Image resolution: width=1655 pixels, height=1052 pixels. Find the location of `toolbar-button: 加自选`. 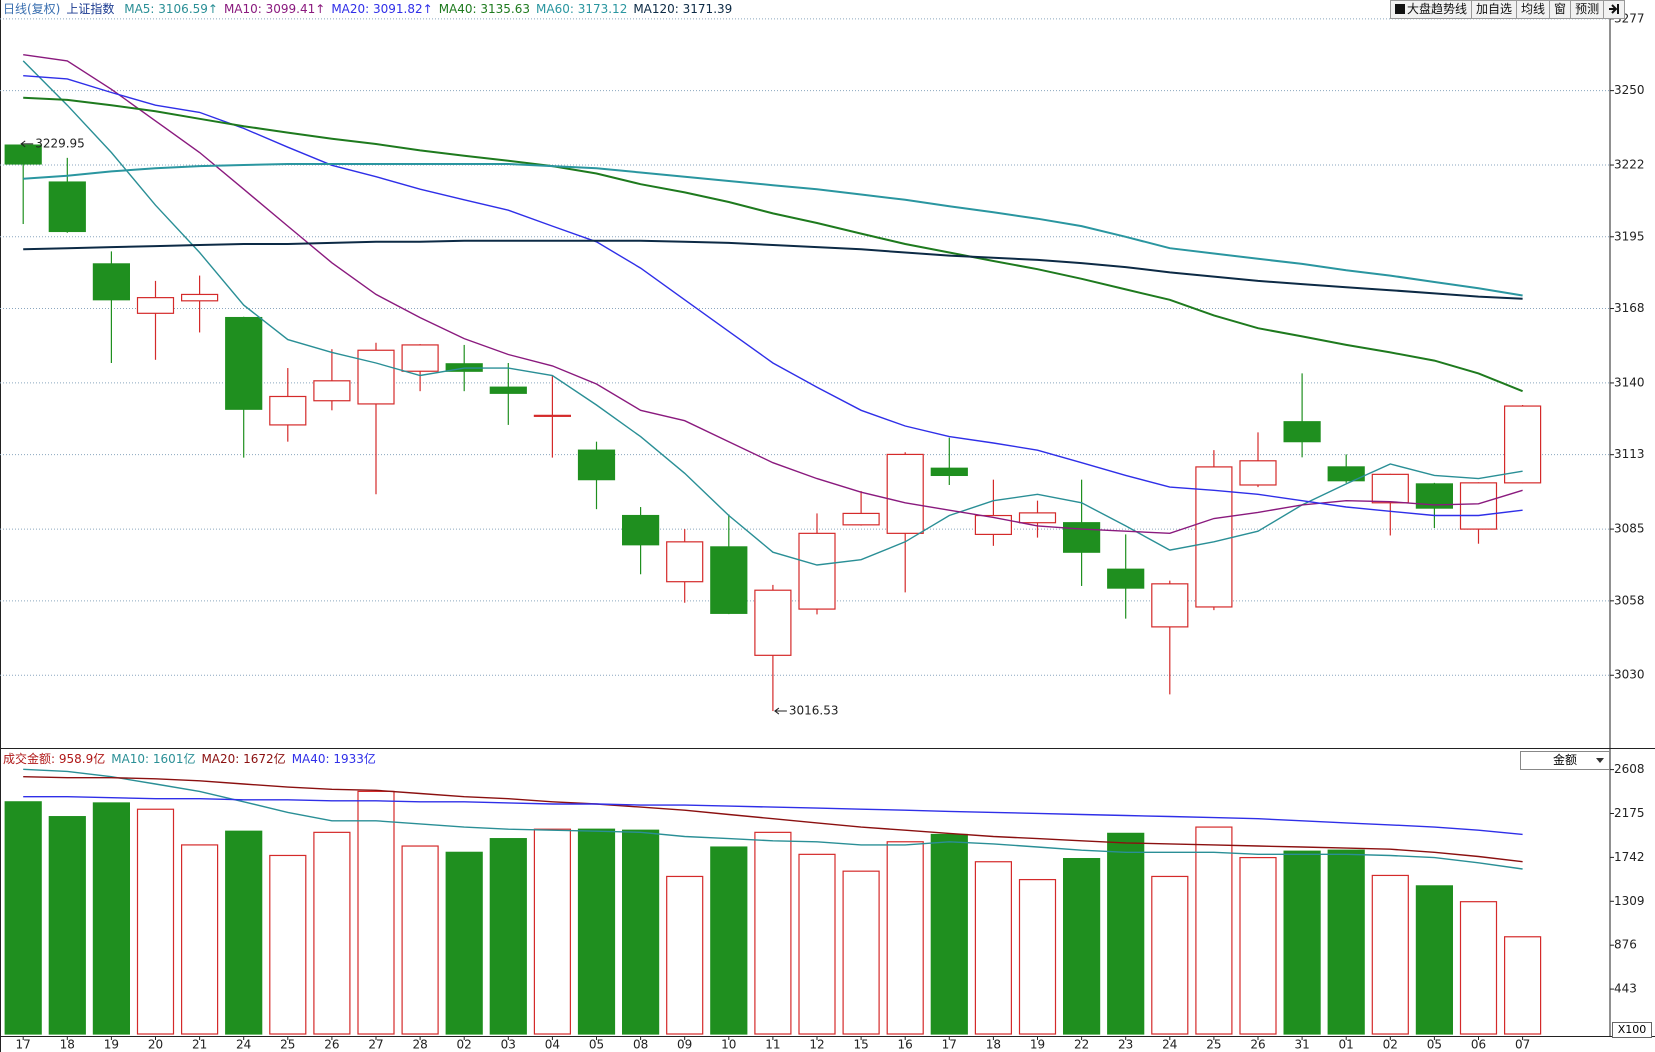

toolbar-button: 加自选 is located at coordinates (1495, 9).